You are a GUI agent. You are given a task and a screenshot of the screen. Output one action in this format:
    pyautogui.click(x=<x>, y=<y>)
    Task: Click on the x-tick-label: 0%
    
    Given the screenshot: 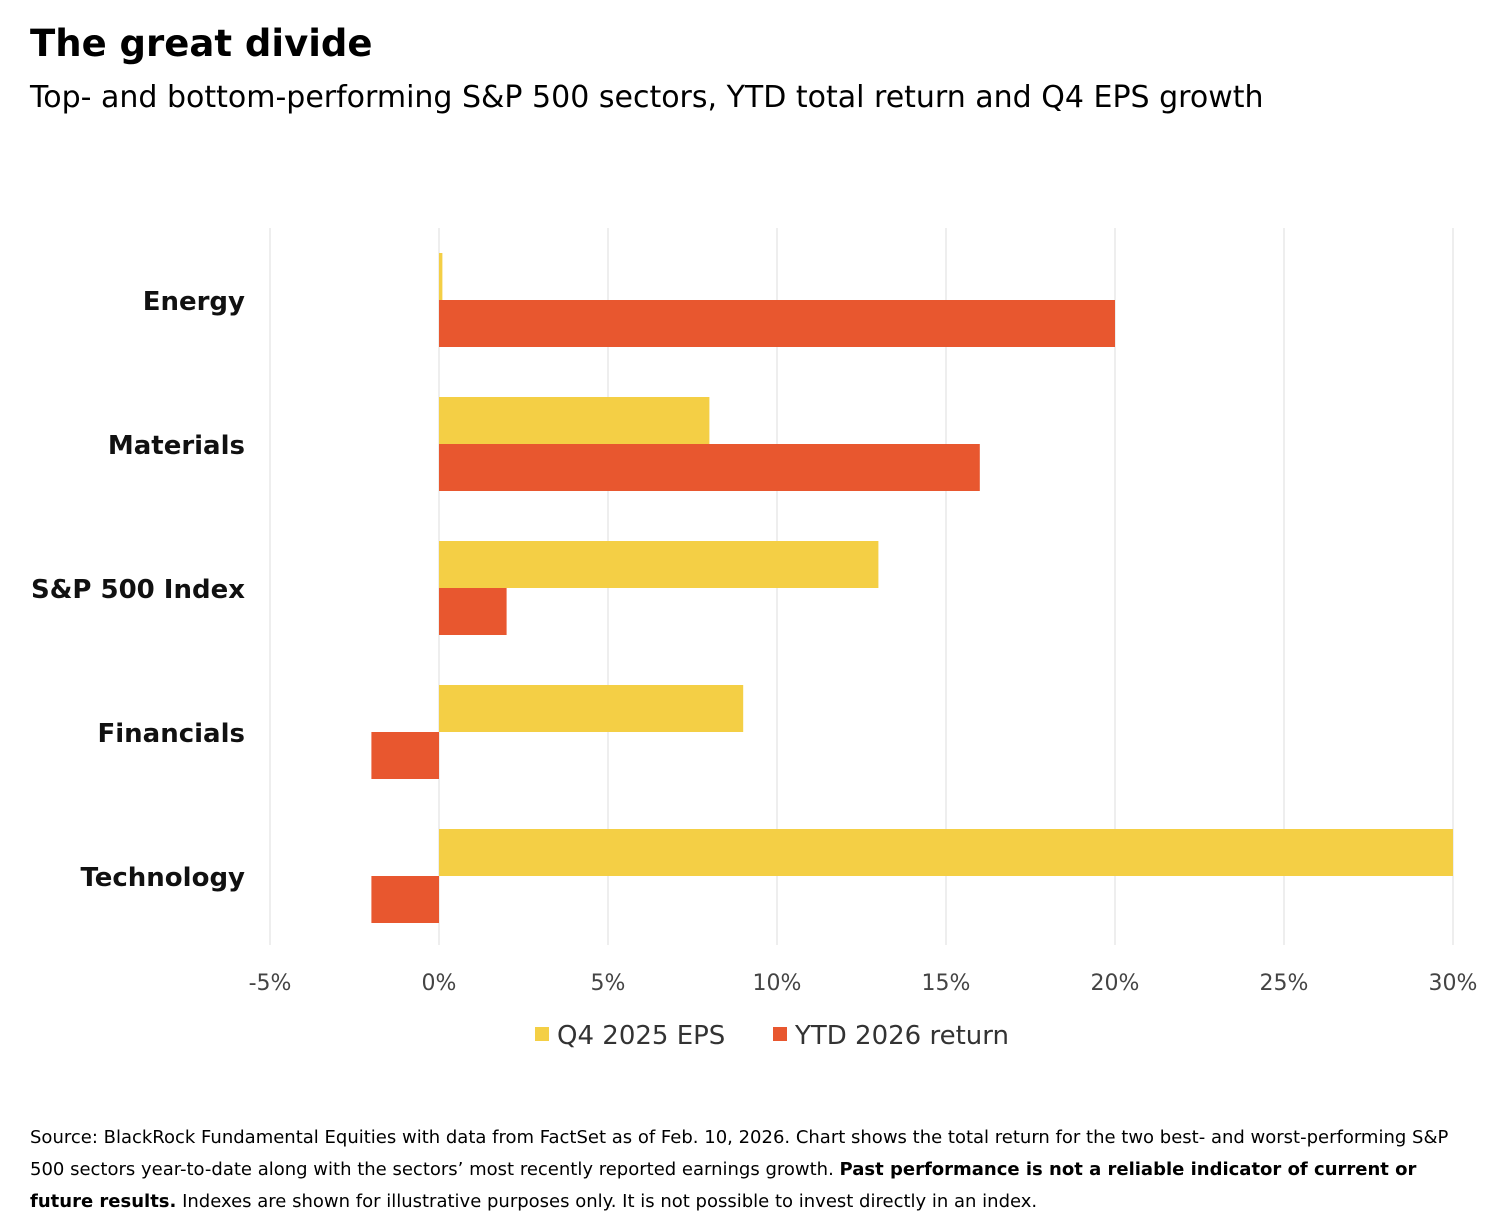 What is the action you would take?
    pyautogui.click(x=439, y=983)
    